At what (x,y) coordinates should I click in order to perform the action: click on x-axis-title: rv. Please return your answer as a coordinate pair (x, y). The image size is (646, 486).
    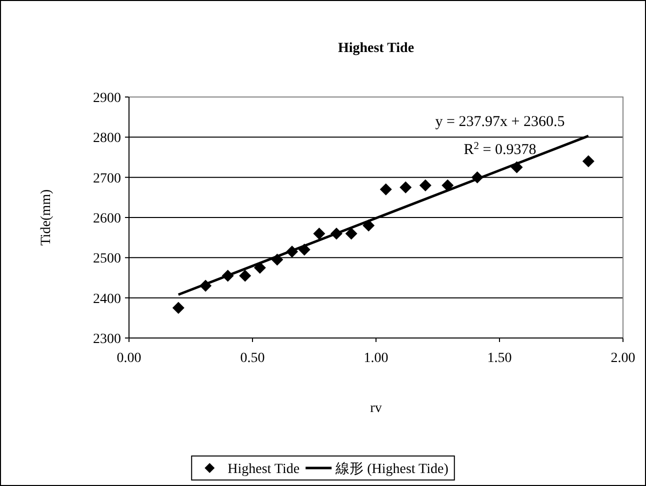
    Looking at the image, I should click on (376, 408).